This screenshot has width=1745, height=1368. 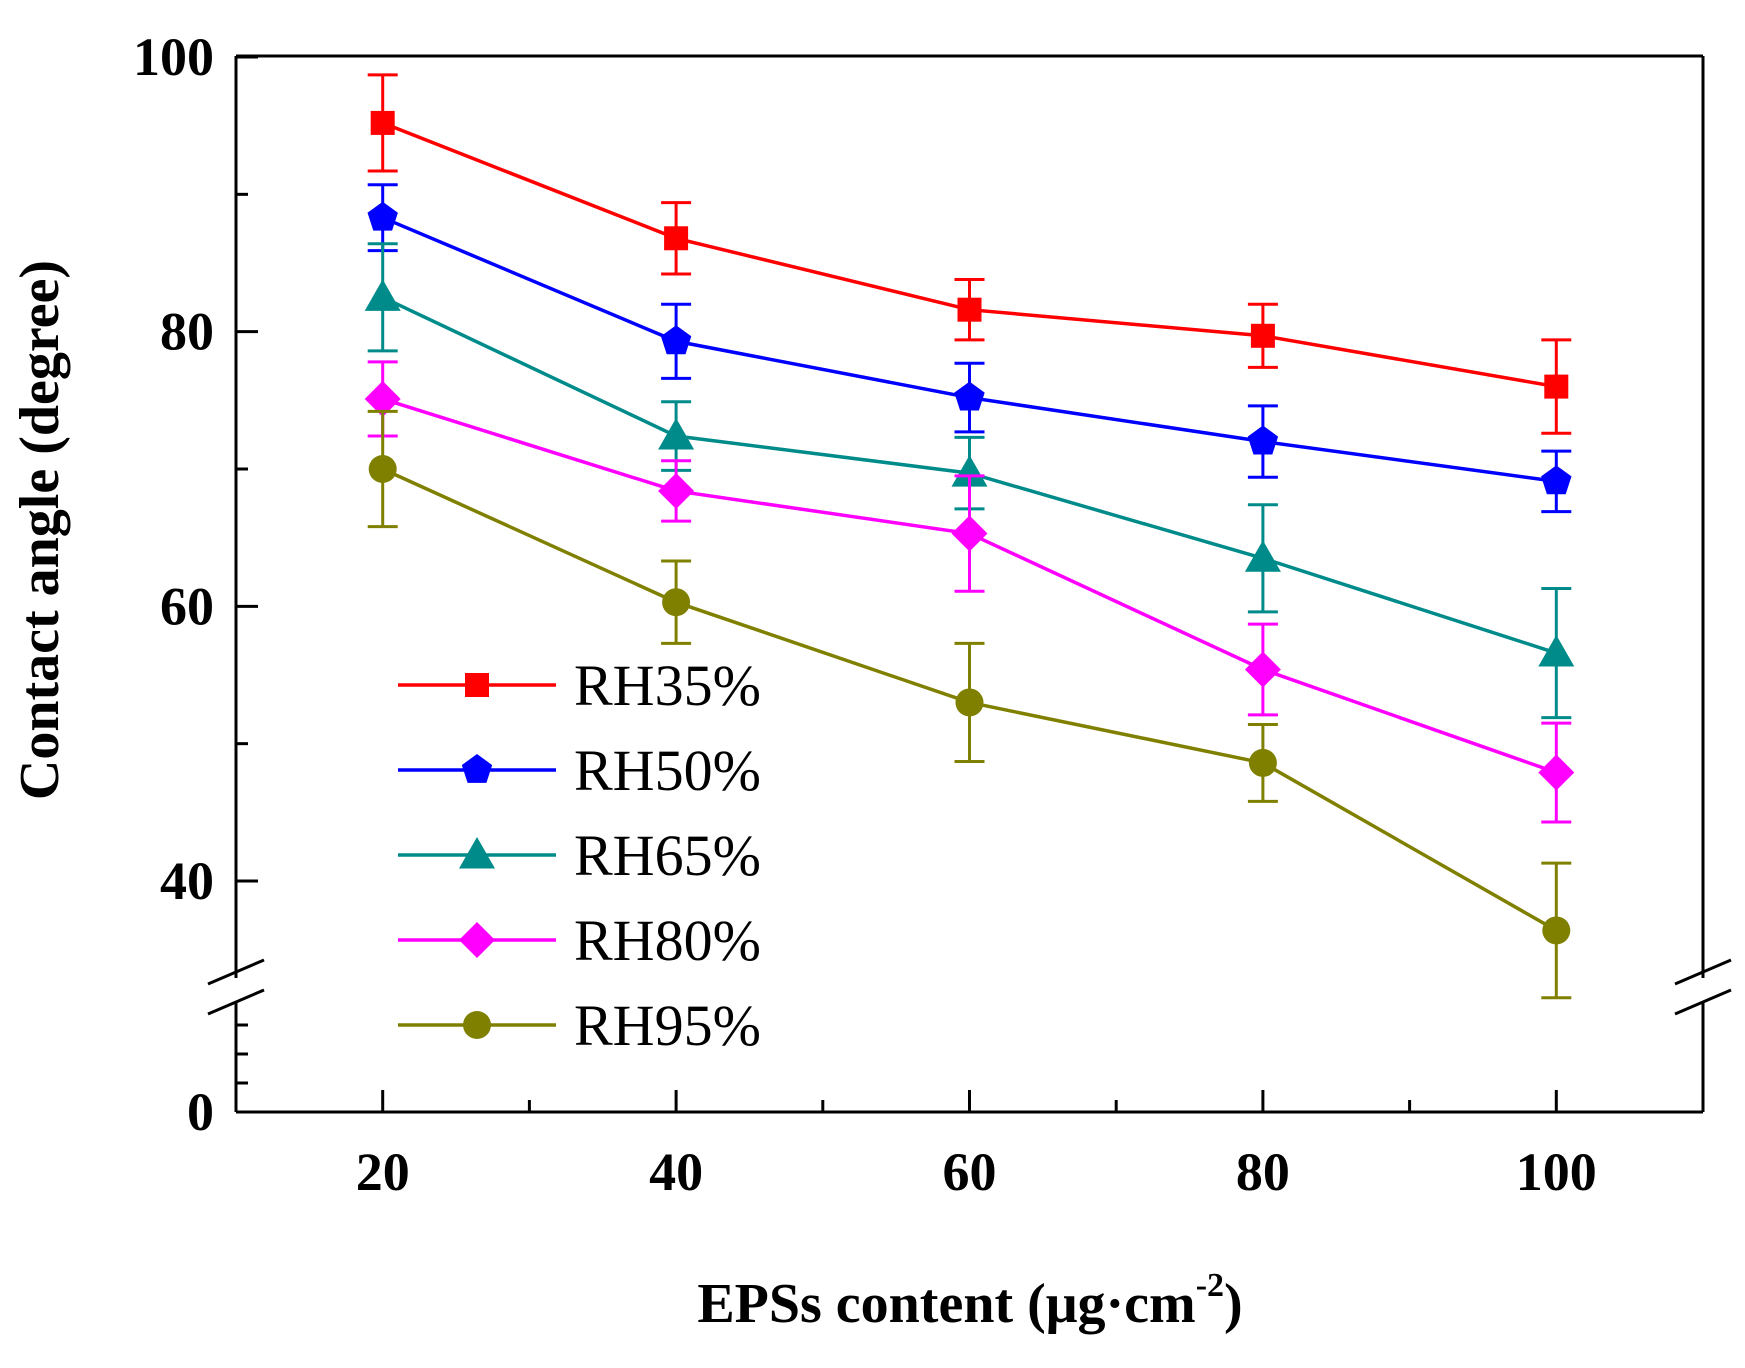 What do you see at coordinates (383, 1172) in the screenshot?
I see `x-tick-label: 20` at bounding box center [383, 1172].